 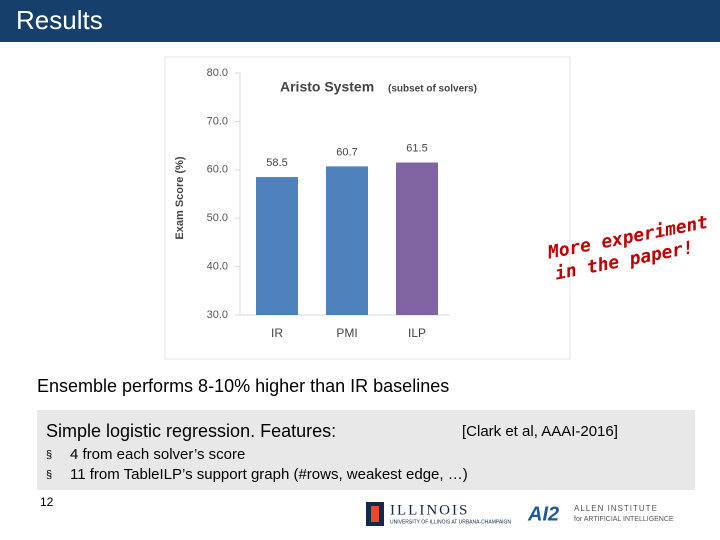 What do you see at coordinates (157, 454) in the screenshot?
I see `bullet: 4 from each solver’s score` at bounding box center [157, 454].